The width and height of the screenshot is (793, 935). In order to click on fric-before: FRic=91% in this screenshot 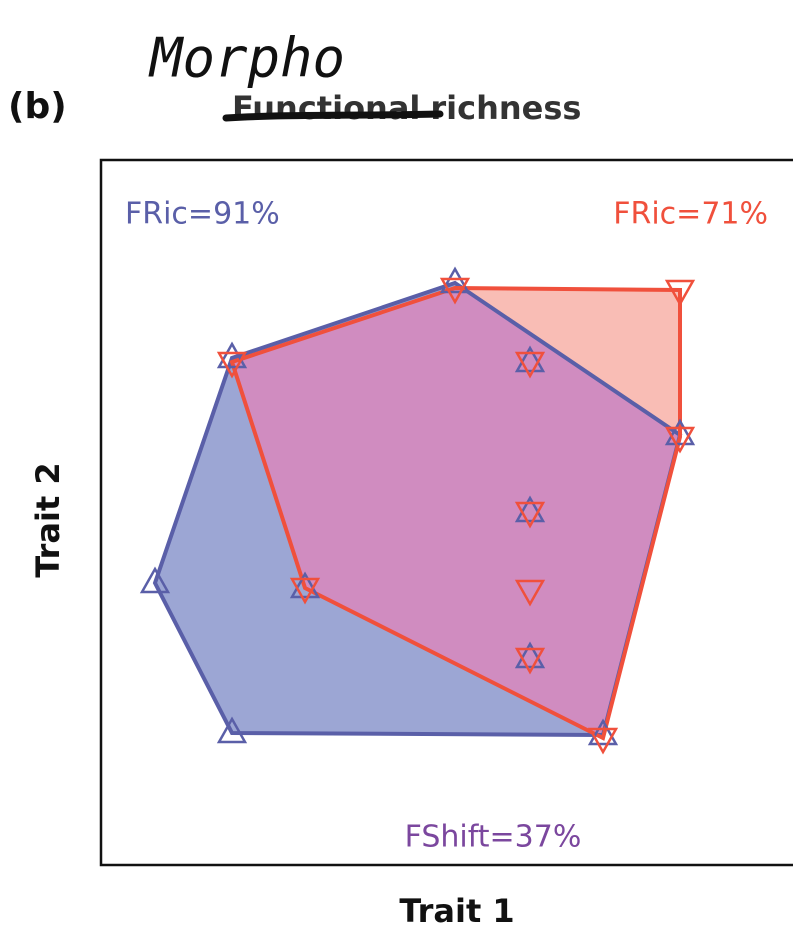, I will do `click(202, 214)`.